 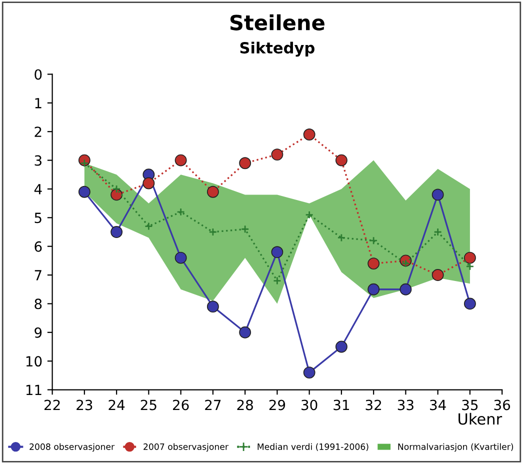 What do you see at coordinates (277, 49) in the screenshot?
I see `chart-subtitle: Siktedyp` at bounding box center [277, 49].